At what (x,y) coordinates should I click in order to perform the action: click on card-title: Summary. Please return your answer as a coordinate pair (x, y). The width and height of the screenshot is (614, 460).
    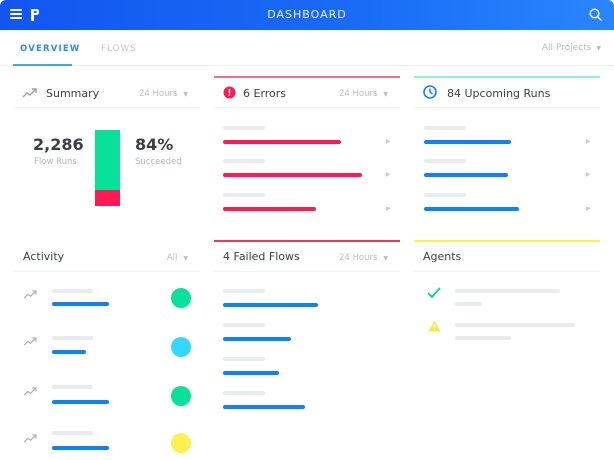
    Looking at the image, I should click on (73, 93).